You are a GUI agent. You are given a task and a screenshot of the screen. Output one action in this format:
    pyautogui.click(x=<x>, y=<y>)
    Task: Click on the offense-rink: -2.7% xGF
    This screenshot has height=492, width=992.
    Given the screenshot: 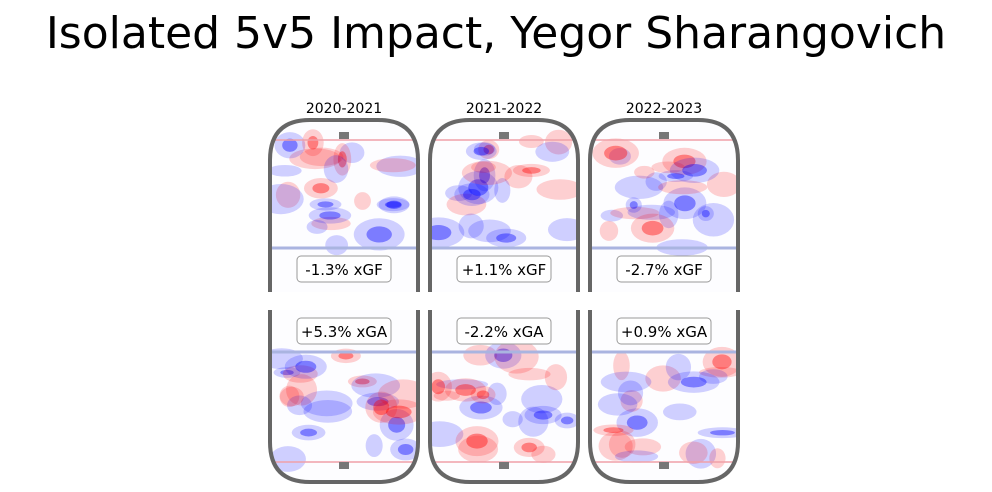 What is the action you would take?
    pyautogui.click(x=664, y=205)
    